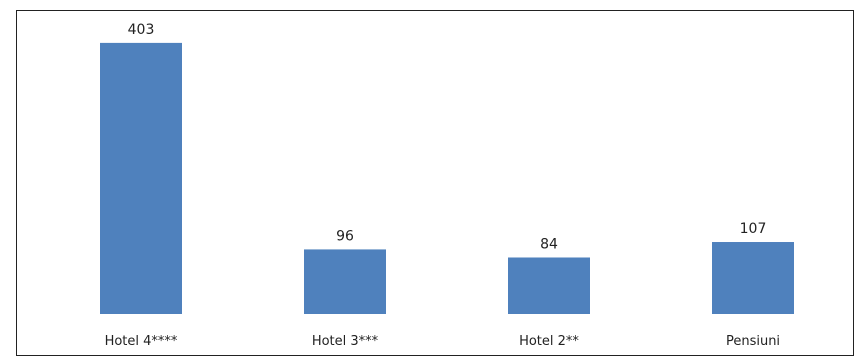 The height and width of the screenshot is (360, 868). What do you see at coordinates (141, 30) in the screenshot?
I see `data-label-0: 403` at bounding box center [141, 30].